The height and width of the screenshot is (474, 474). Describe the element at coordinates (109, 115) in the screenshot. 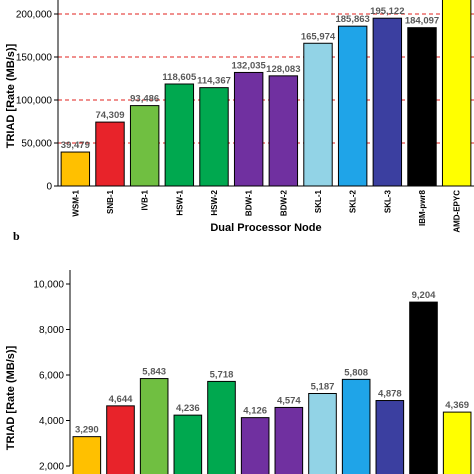

I see `chart-a-data-label: 74,309` at that location.